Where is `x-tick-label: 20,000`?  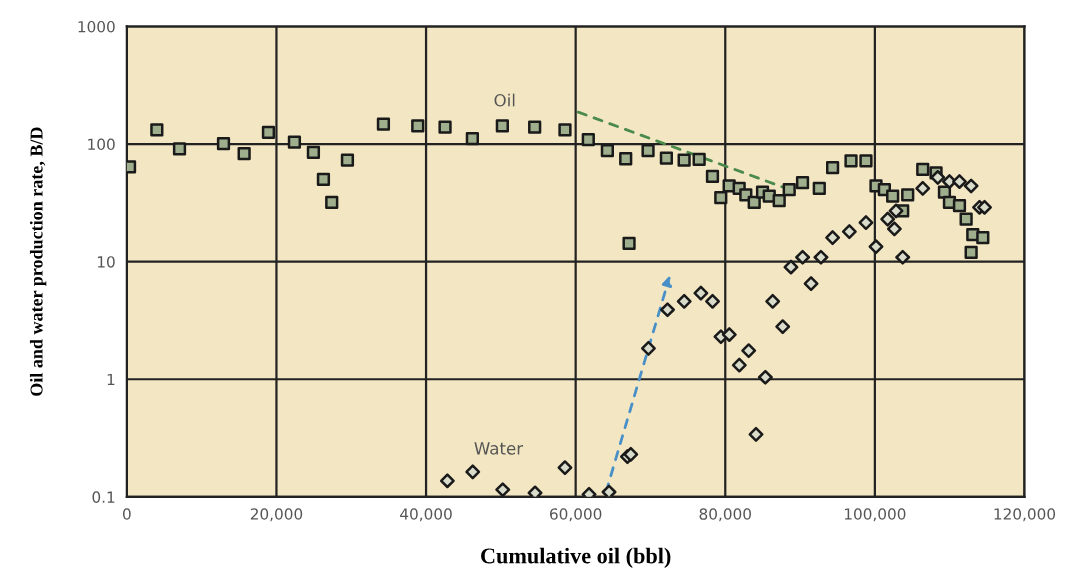 x-tick-label: 20,000 is located at coordinates (276, 515).